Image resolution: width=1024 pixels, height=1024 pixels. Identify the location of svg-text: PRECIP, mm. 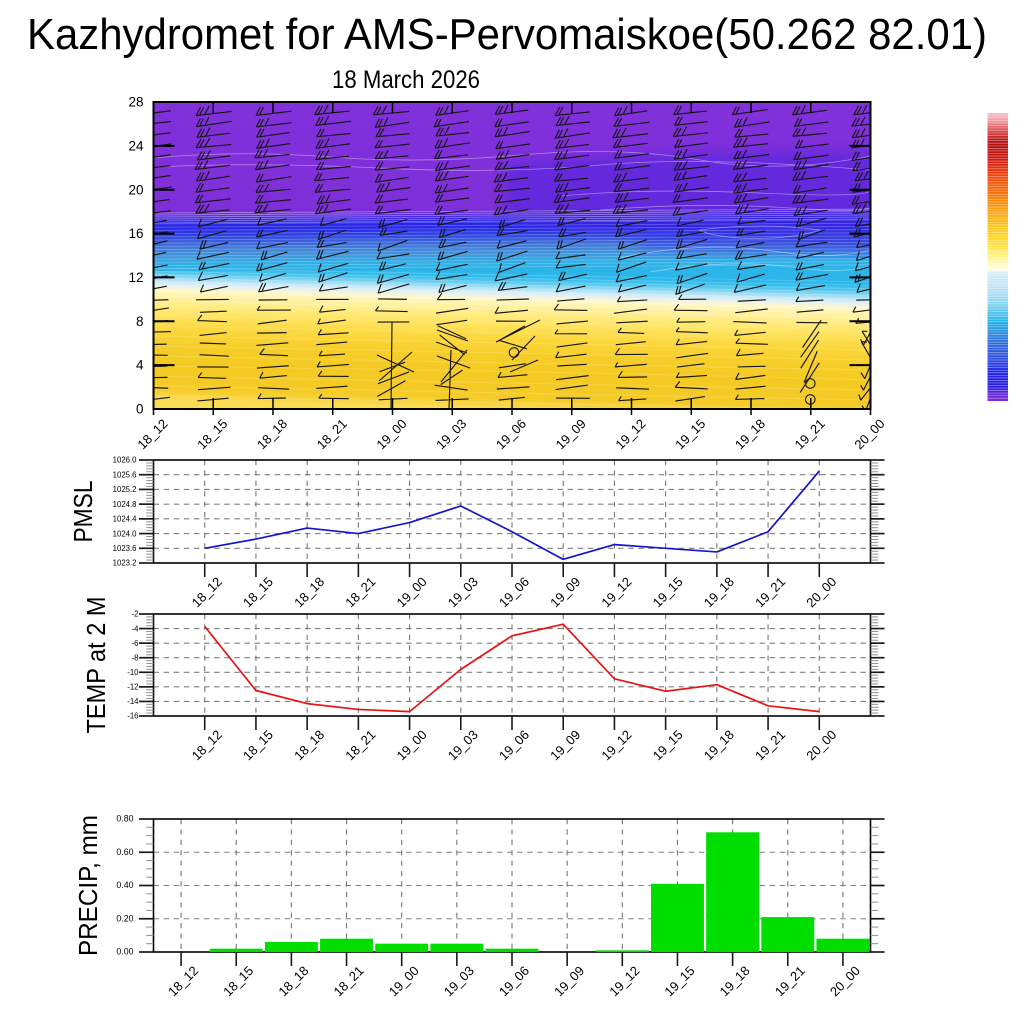
(88, 885).